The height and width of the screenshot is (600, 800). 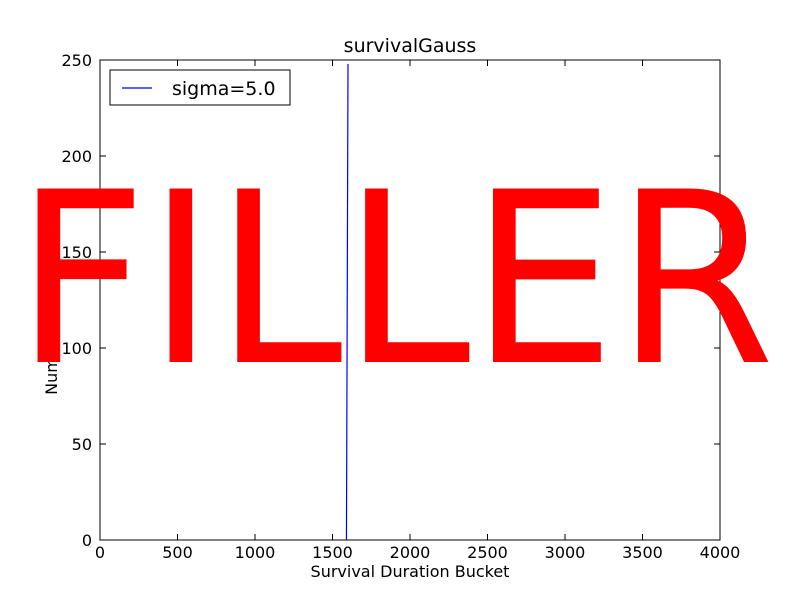 I want to click on x-tick-label: 4000, so click(x=720, y=552).